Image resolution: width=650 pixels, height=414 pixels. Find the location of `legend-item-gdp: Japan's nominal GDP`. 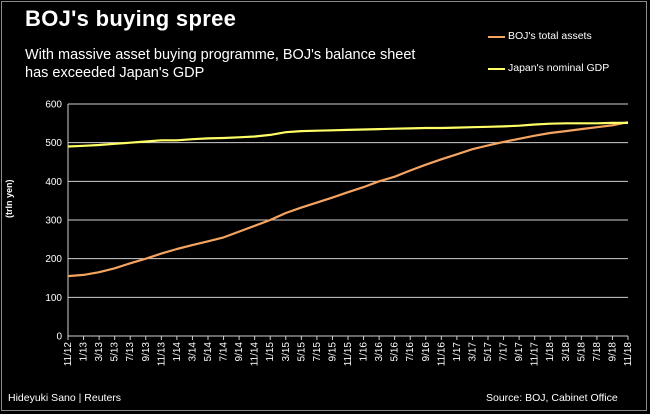

legend-item-gdp: Japan's nominal GDP is located at coordinates (549, 68).